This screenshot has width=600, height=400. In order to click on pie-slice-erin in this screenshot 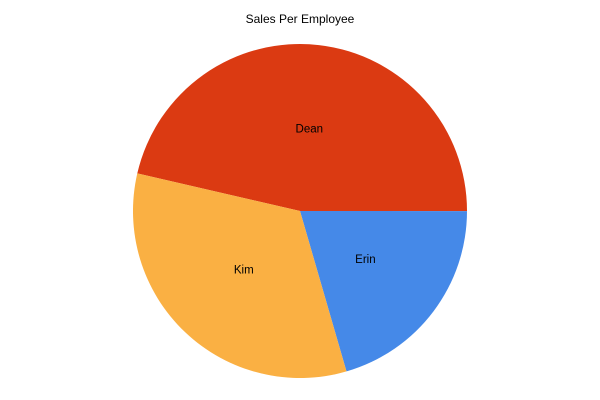, I will do `click(383, 291)`.